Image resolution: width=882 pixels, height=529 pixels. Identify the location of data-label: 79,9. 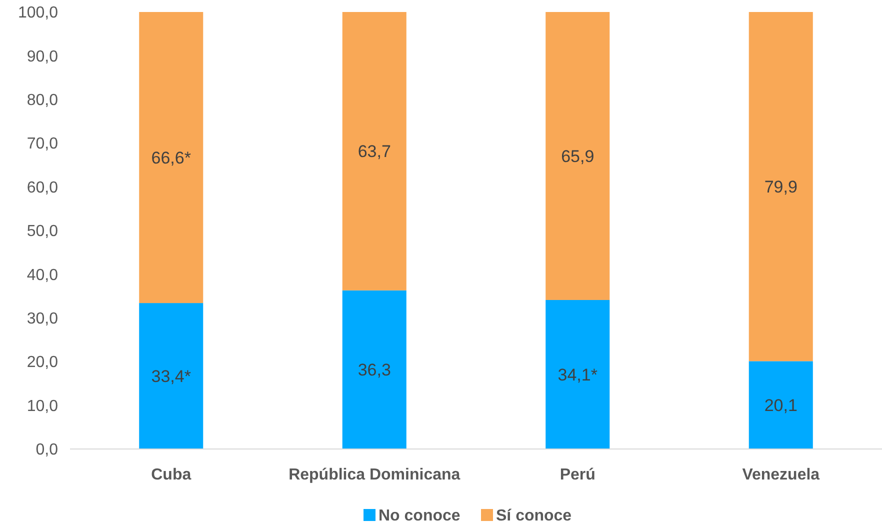
(781, 187).